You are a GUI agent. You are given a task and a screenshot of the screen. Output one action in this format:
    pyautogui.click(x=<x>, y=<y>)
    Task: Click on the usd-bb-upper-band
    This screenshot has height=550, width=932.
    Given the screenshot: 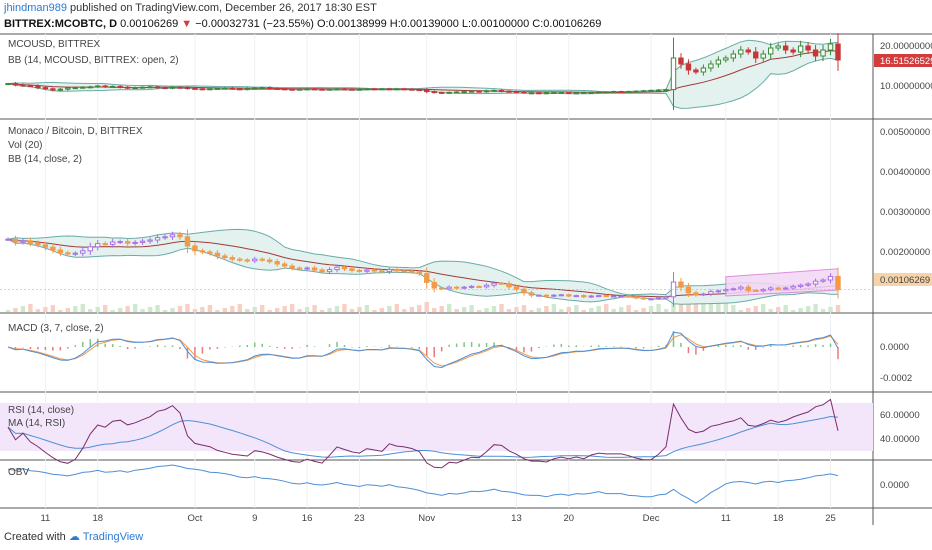 What is the action you would take?
    pyautogui.click(x=423, y=66)
    